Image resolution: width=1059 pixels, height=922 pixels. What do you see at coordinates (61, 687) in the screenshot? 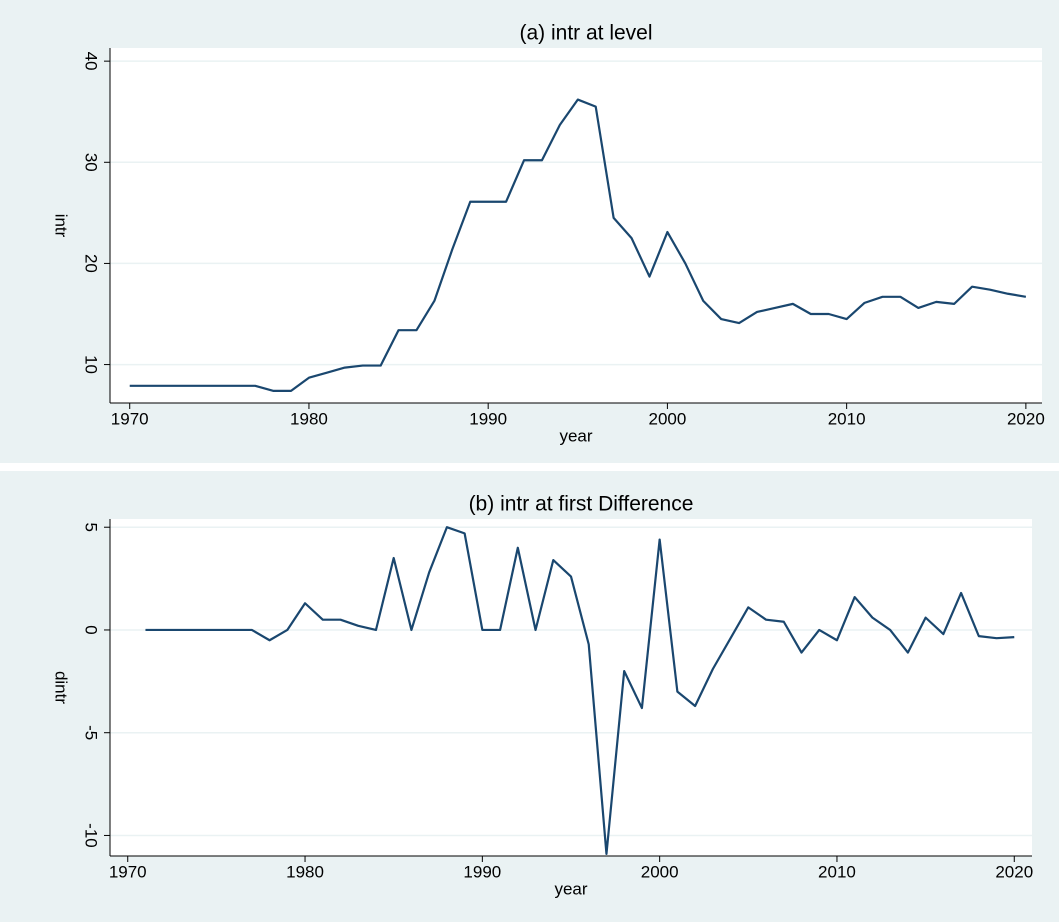
I see `y-axis-label: dintr` at bounding box center [61, 687].